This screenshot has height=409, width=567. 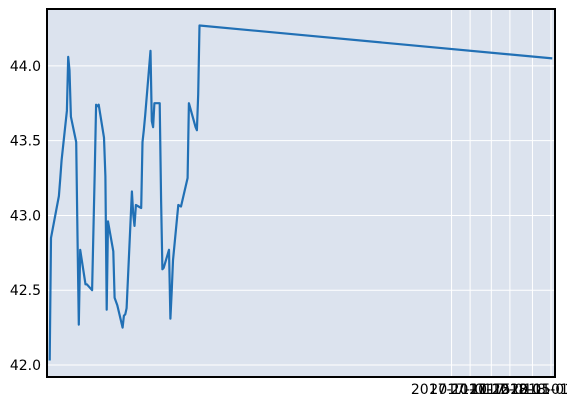 What do you see at coordinates (25, 366) in the screenshot?
I see `y-tick-label: 42.0` at bounding box center [25, 366].